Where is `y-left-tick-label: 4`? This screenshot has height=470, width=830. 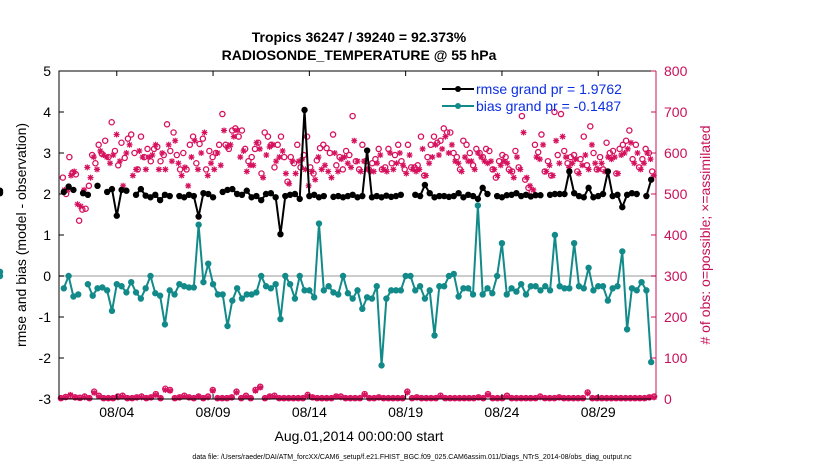 y-left-tick-label: 4 is located at coordinates (47, 112).